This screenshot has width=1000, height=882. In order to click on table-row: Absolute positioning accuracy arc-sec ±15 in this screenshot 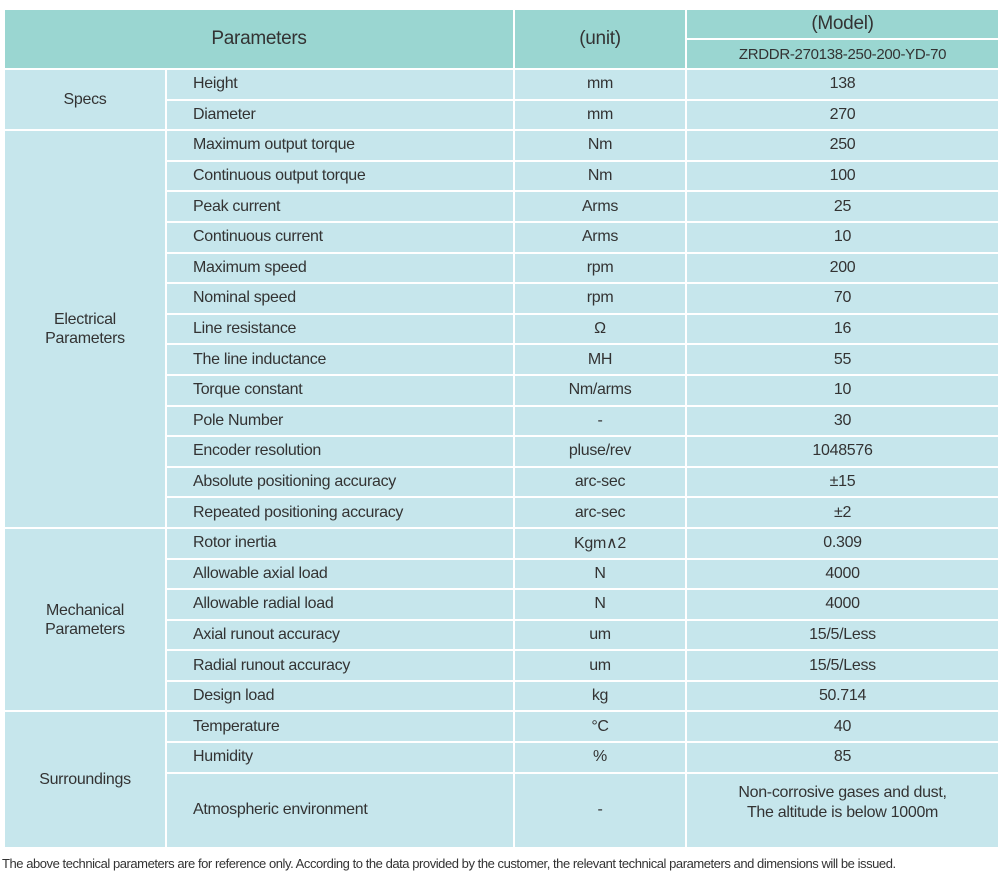, I will do `click(502, 482)`.